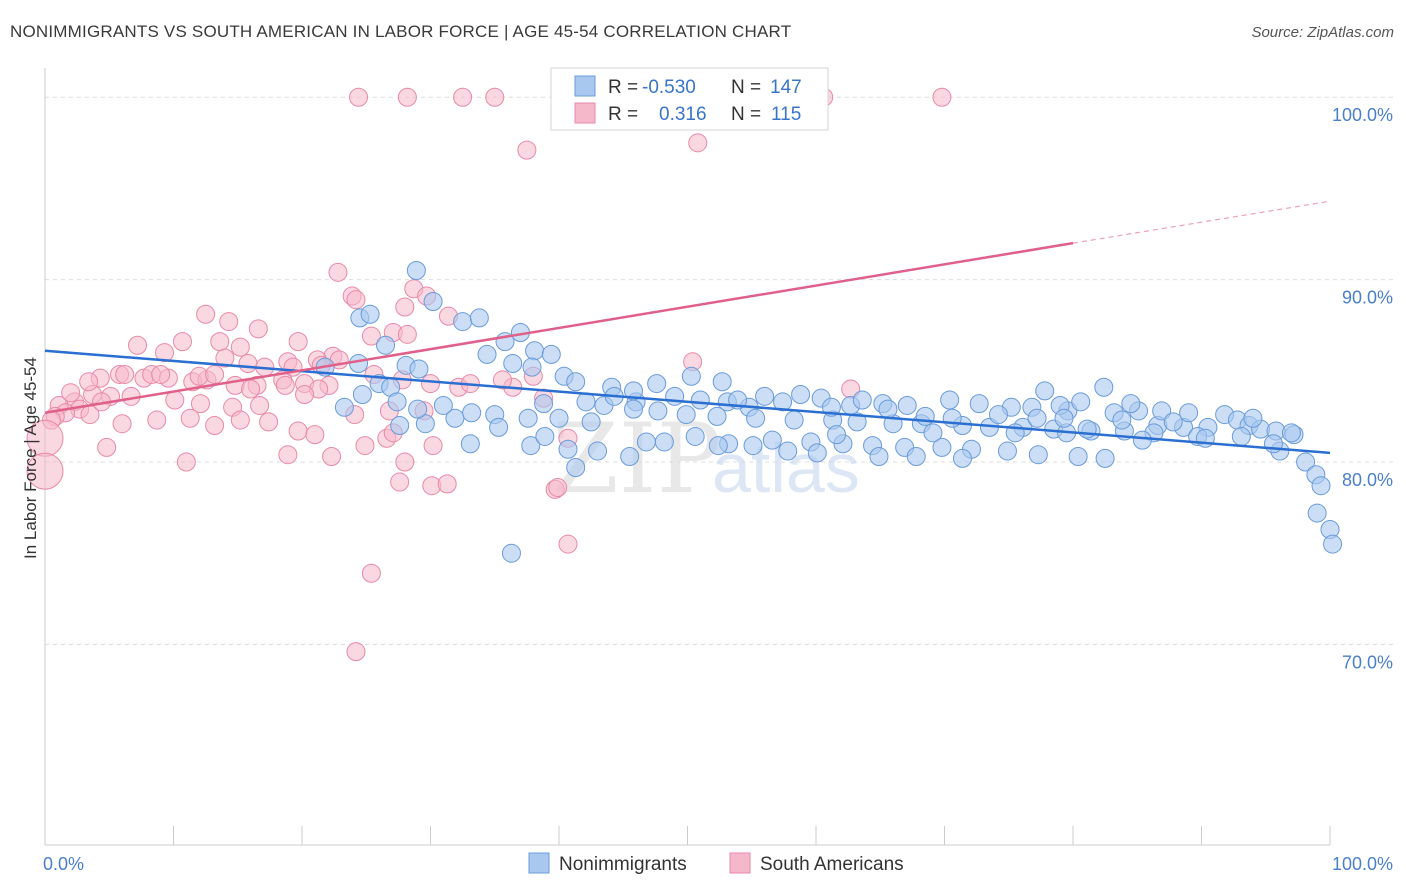 Image resolution: width=1406 pixels, height=892 pixels. What do you see at coordinates (689, 99) in the screenshot?
I see `legend-box: R = -0.530 N = 147 R = 0.316 N = 115` at bounding box center [689, 99].